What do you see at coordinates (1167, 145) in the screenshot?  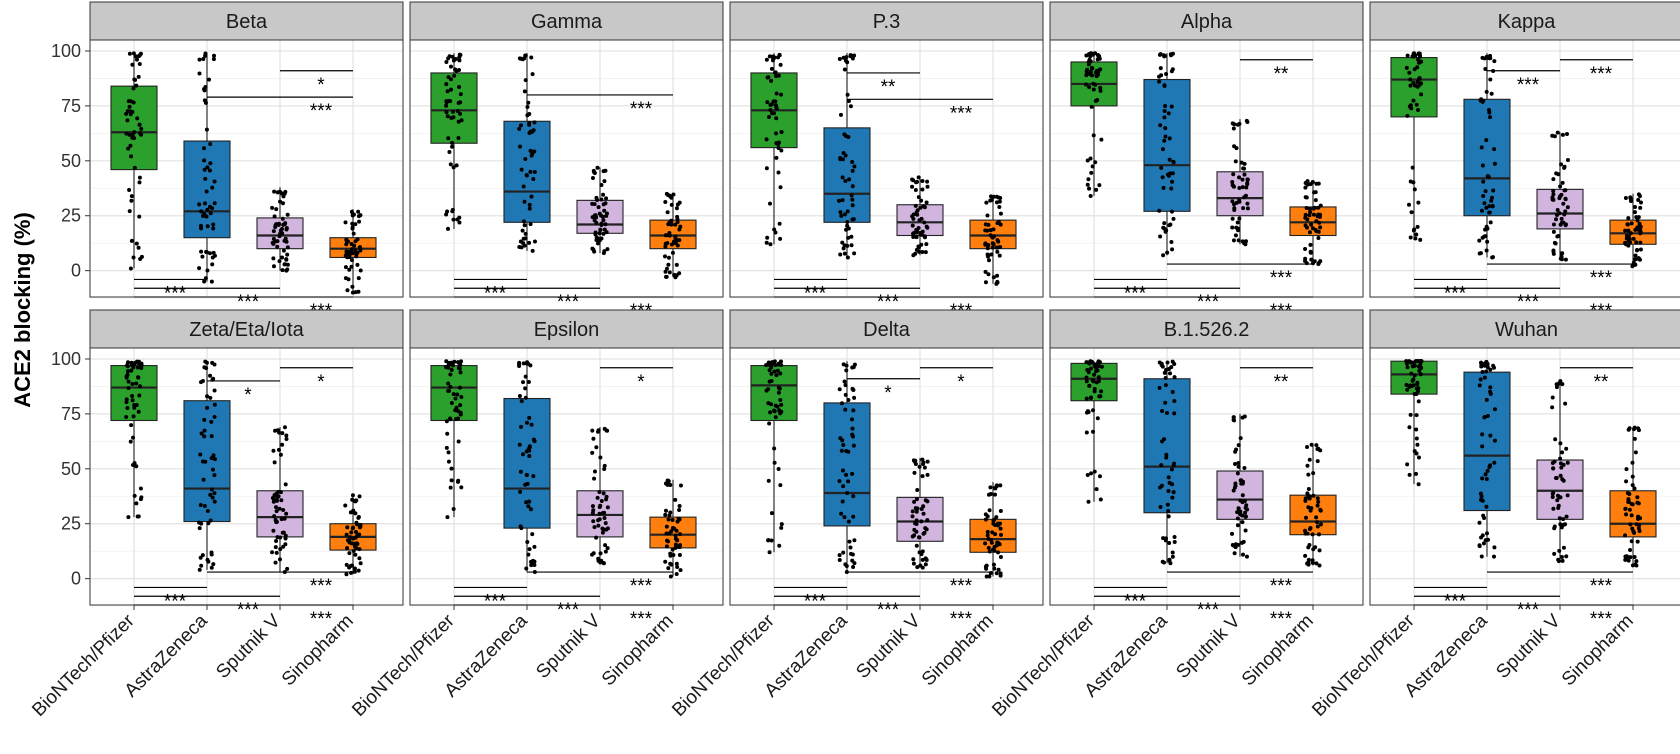 I see `box-iqr` at bounding box center [1167, 145].